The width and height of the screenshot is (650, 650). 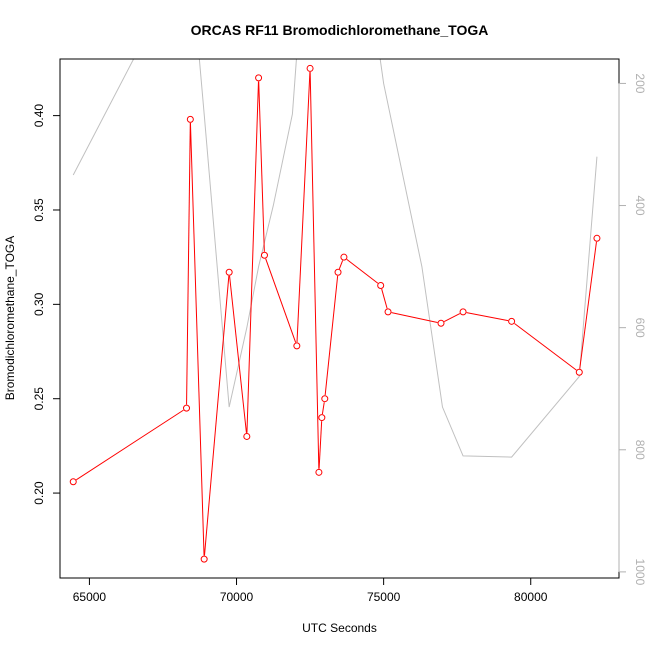 I want to click on y2-axis: 200 400 600 800 1000, so click(x=632, y=329).